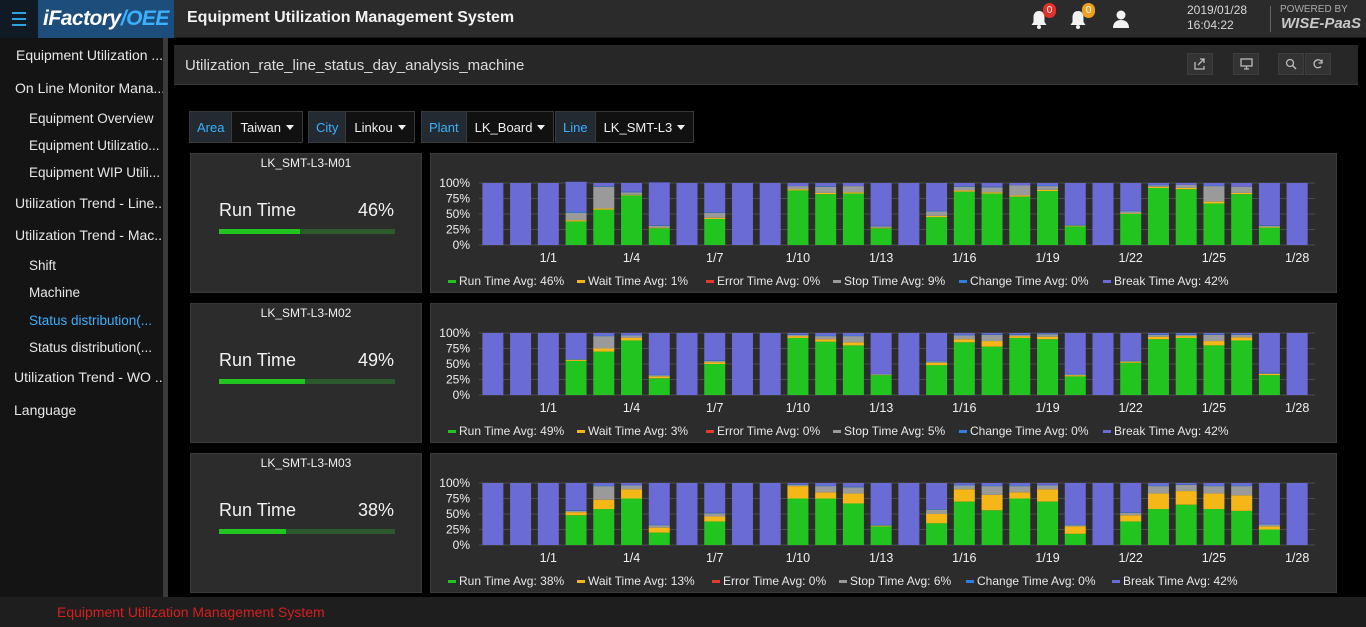 The height and width of the screenshot is (627, 1366). I want to click on line-filter: Line LK_SMT-L3, so click(625, 127).